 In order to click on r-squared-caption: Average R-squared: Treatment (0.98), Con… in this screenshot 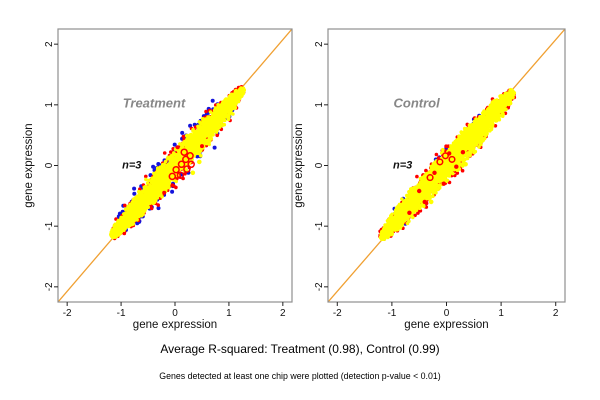, I will do `click(300, 349)`.